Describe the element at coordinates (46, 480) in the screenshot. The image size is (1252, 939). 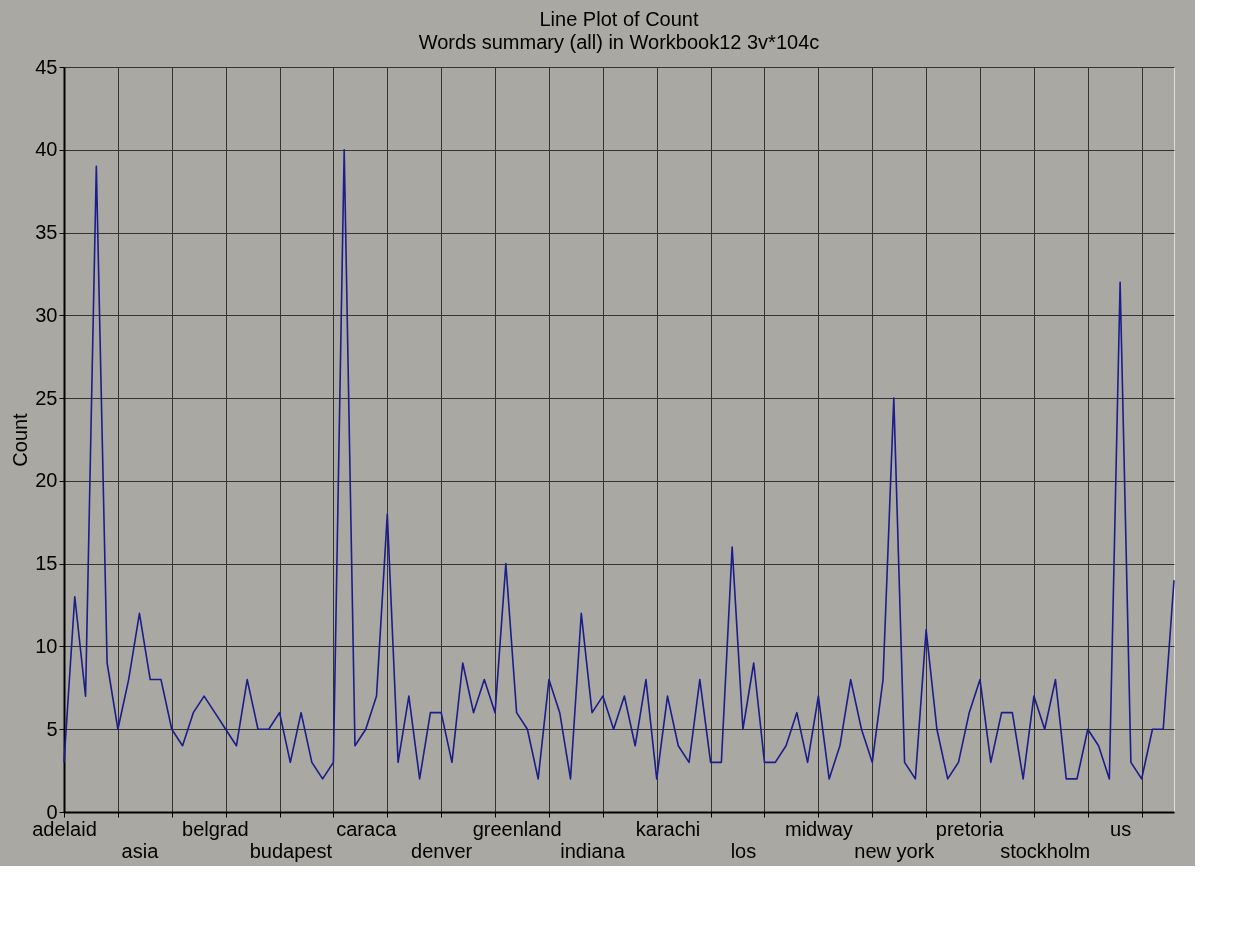
I see `y-tick-label: 20` at that location.